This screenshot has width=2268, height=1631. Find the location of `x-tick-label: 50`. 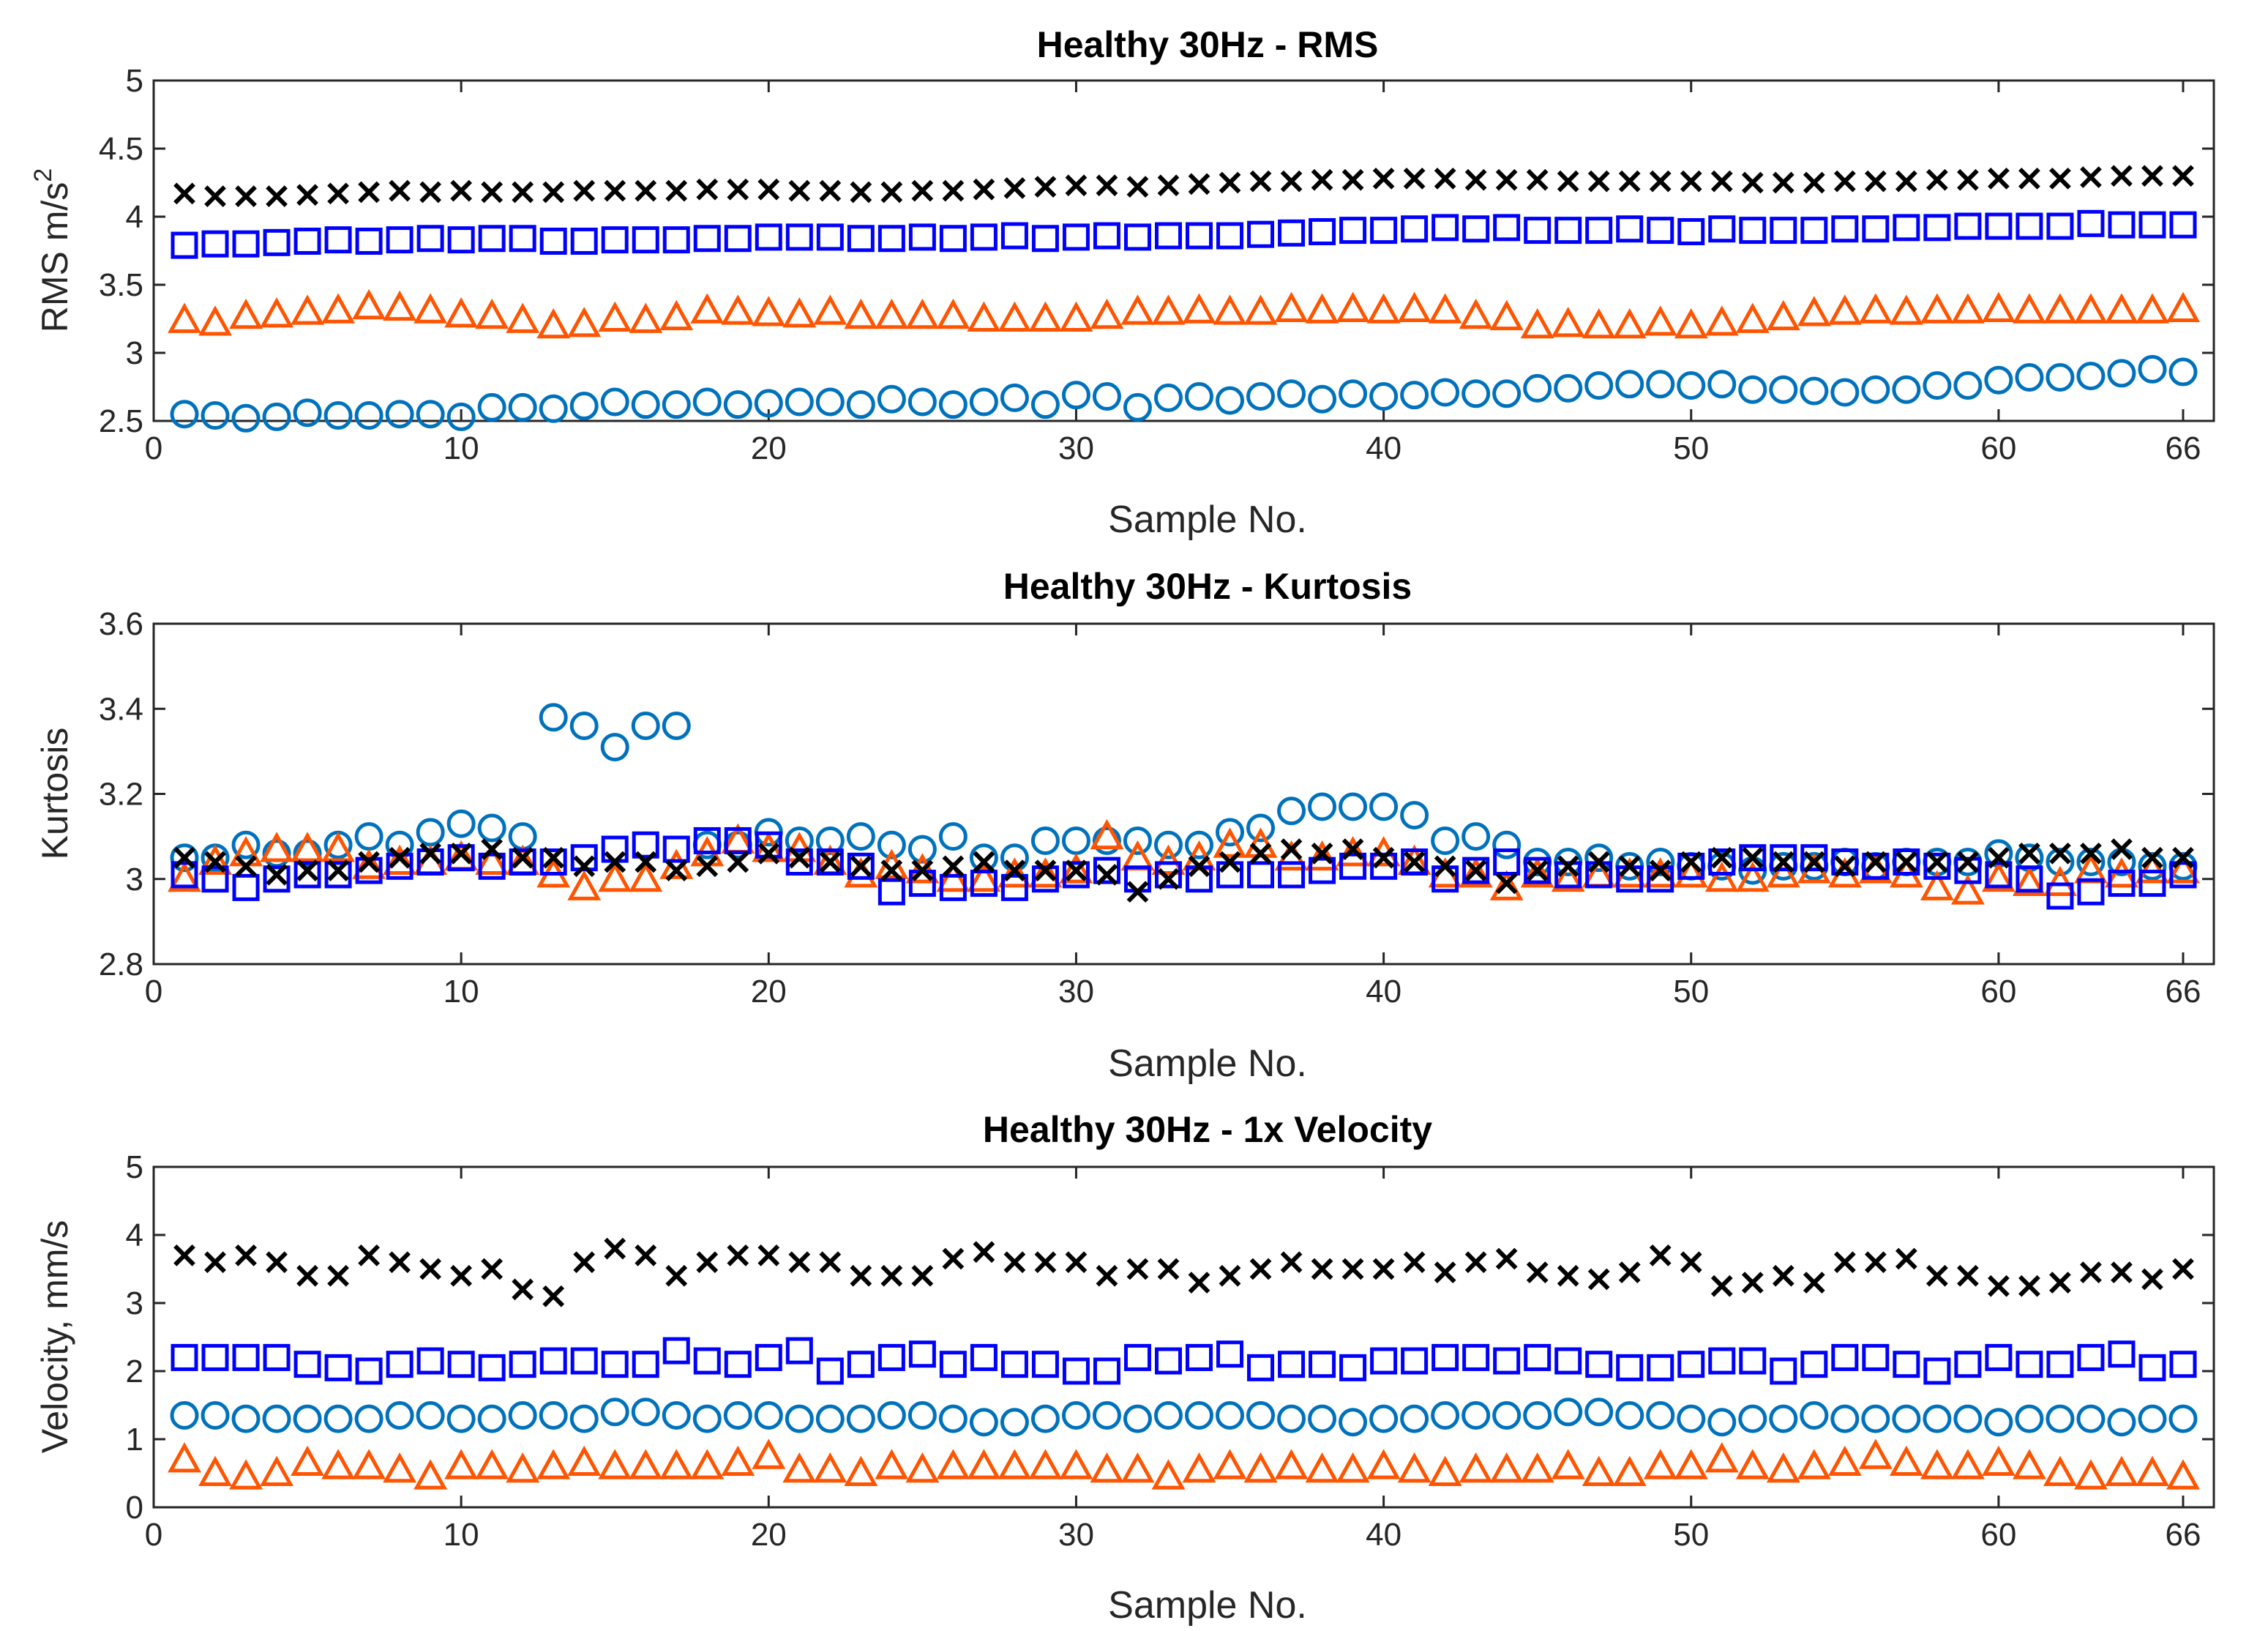

x-tick-label: 50 is located at coordinates (1691, 1535).